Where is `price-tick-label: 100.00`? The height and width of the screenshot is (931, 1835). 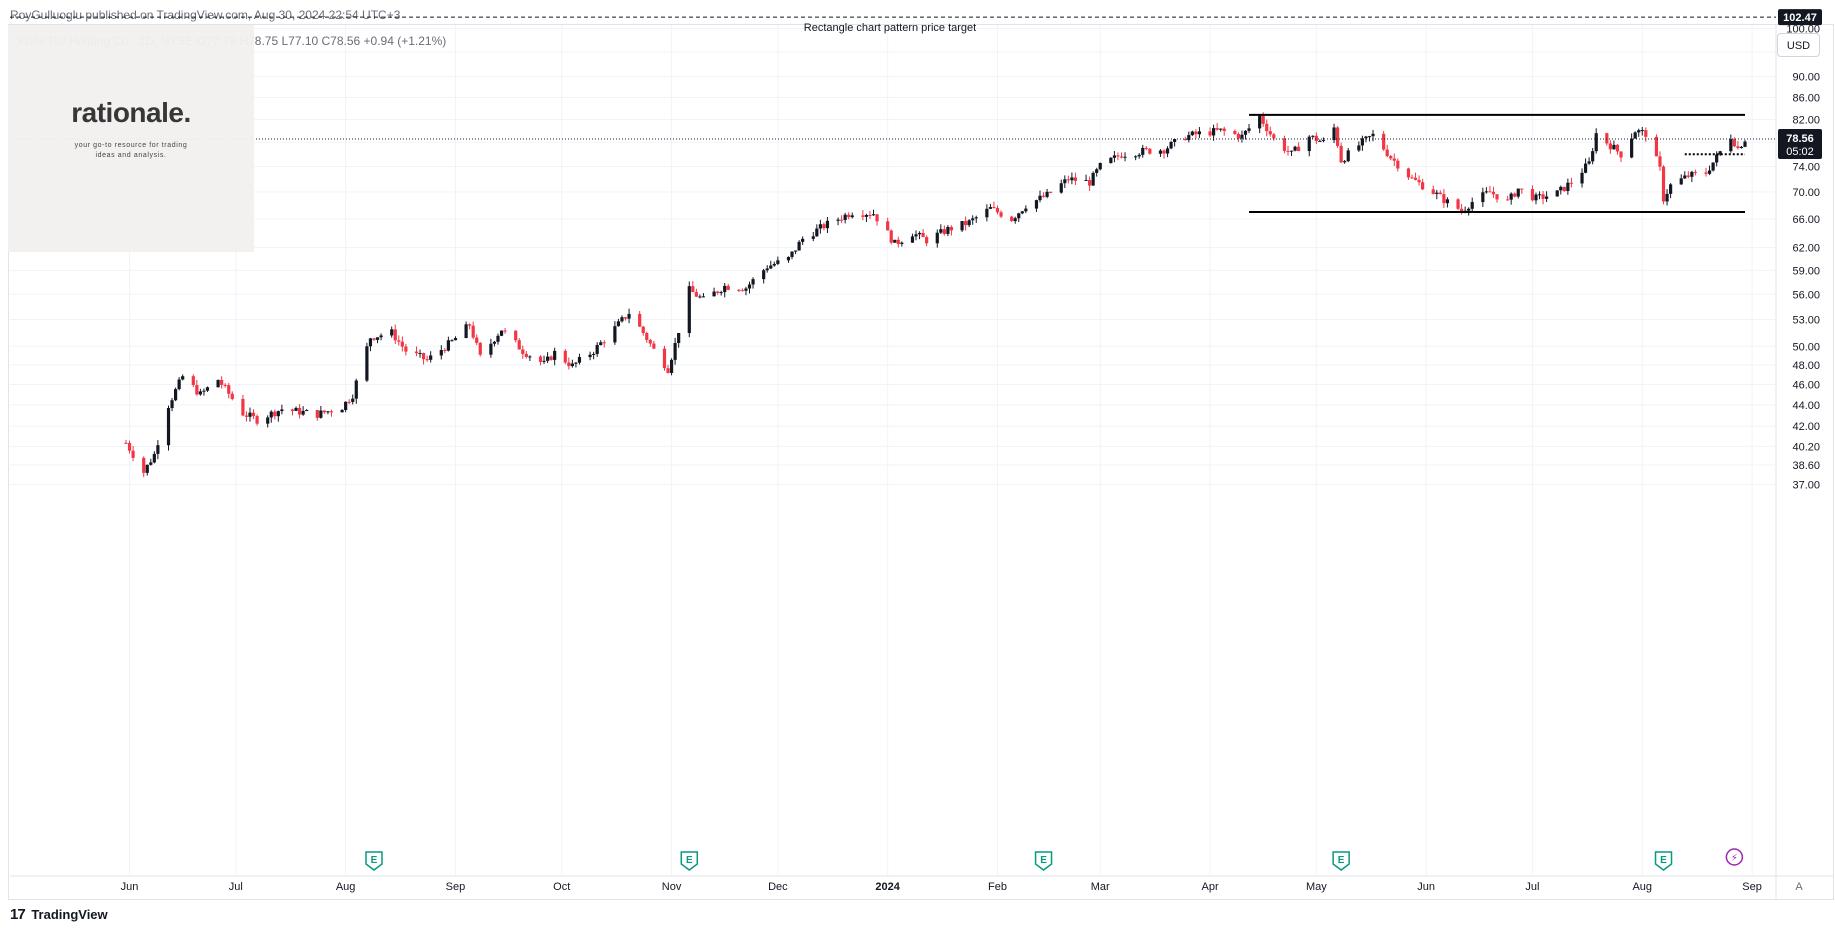 price-tick-label: 100.00 is located at coordinates (1803, 29).